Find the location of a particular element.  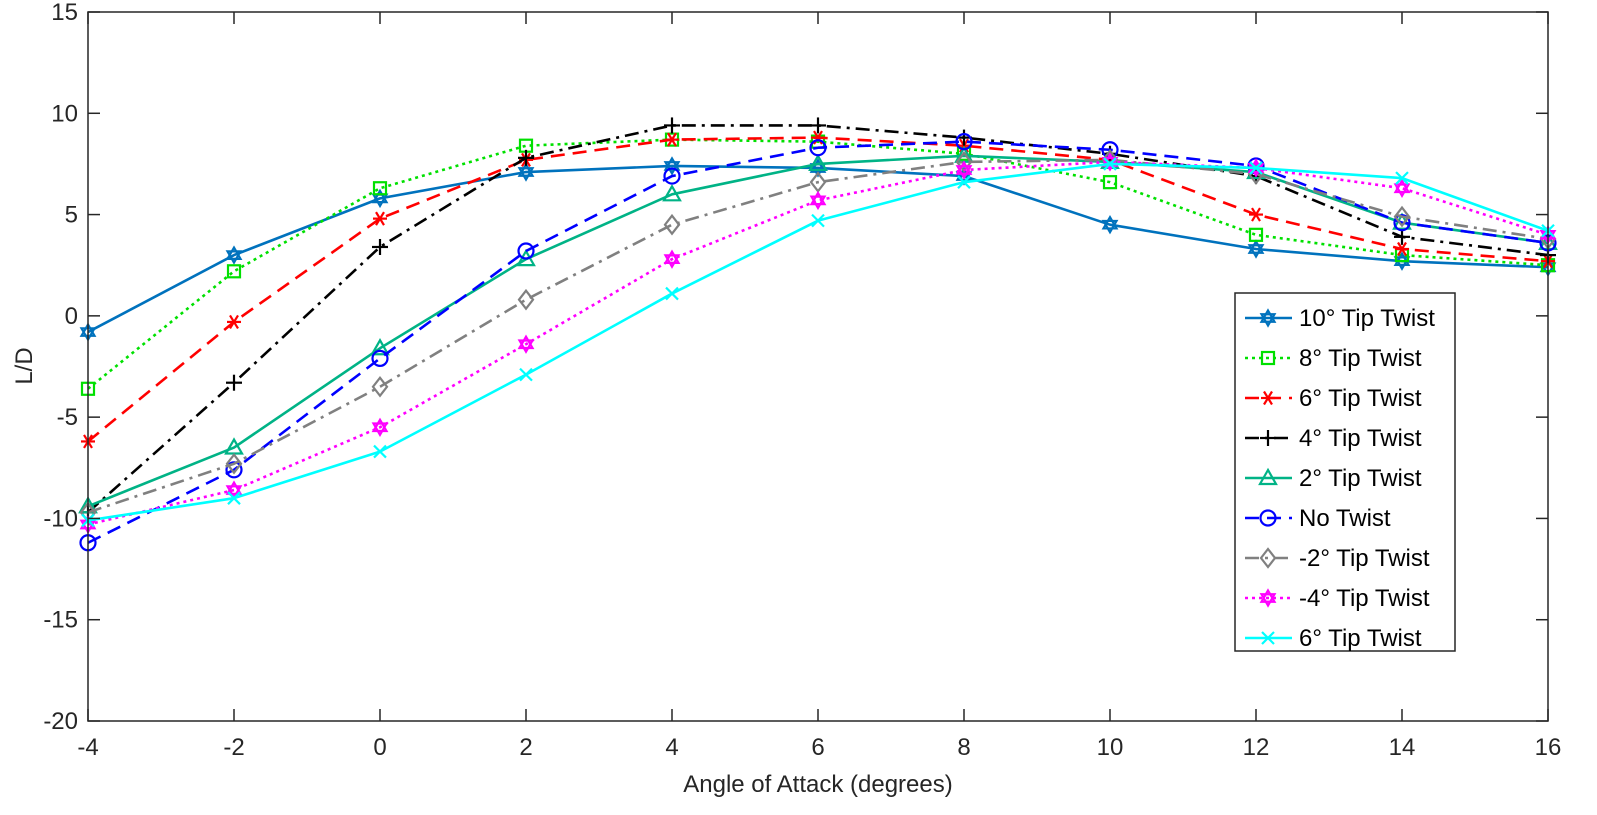

y-tick-label: 0 is located at coordinates (71, 316).